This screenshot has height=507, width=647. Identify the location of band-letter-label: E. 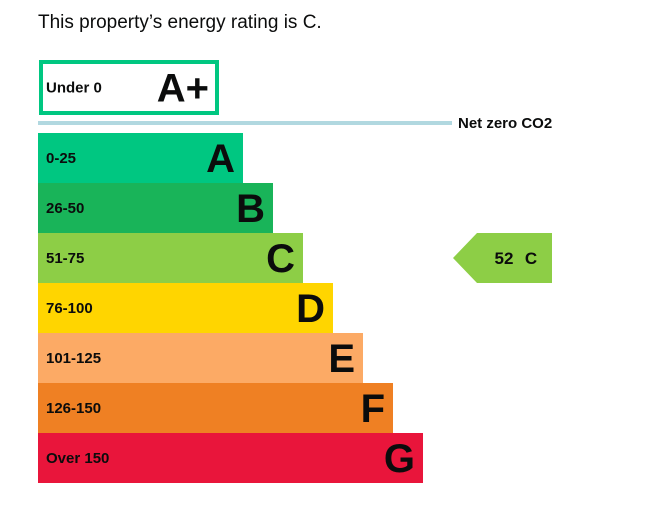
(341, 359).